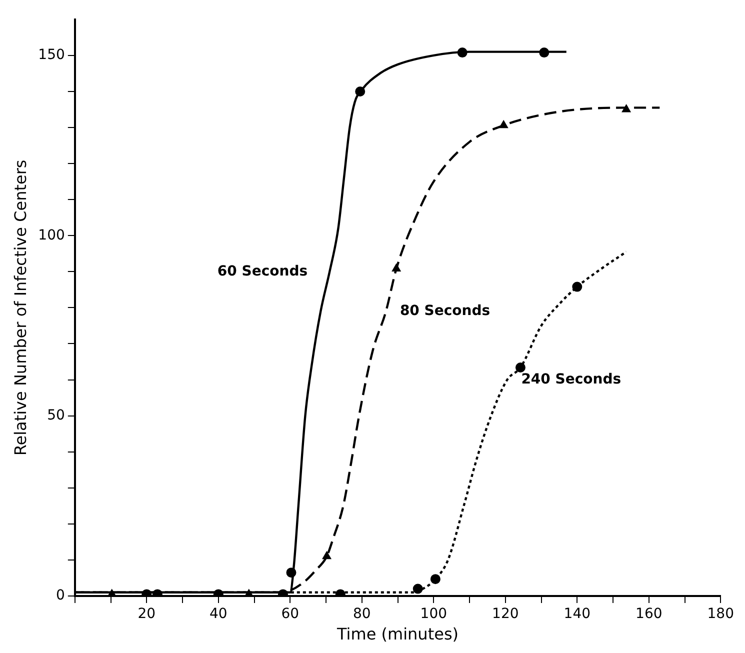  What do you see at coordinates (720, 614) in the screenshot?
I see `x-tick-label: 180` at bounding box center [720, 614].